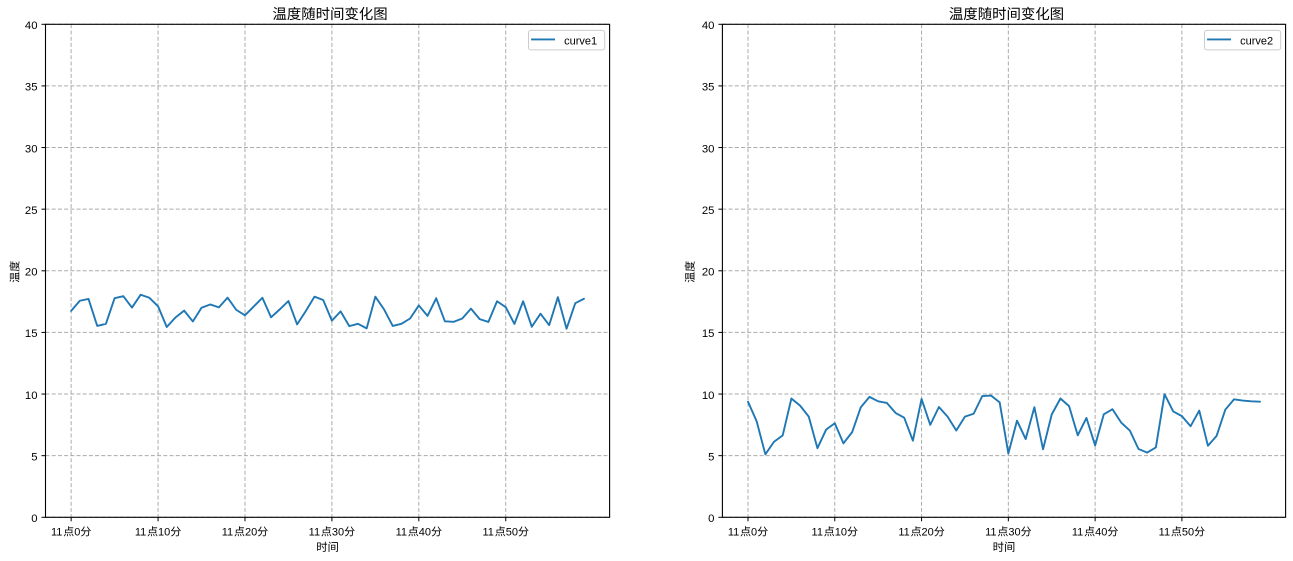  I want to click on svg-text: curve1, so click(580, 41).